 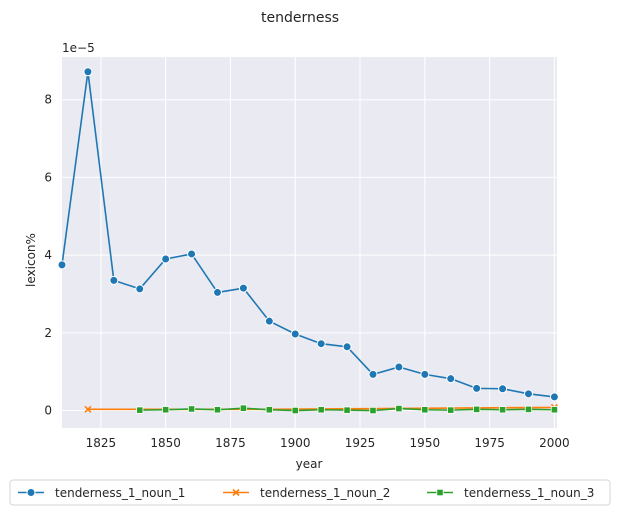 What do you see at coordinates (489, 443) in the screenshot?
I see `x-tick-label: 1975` at bounding box center [489, 443].